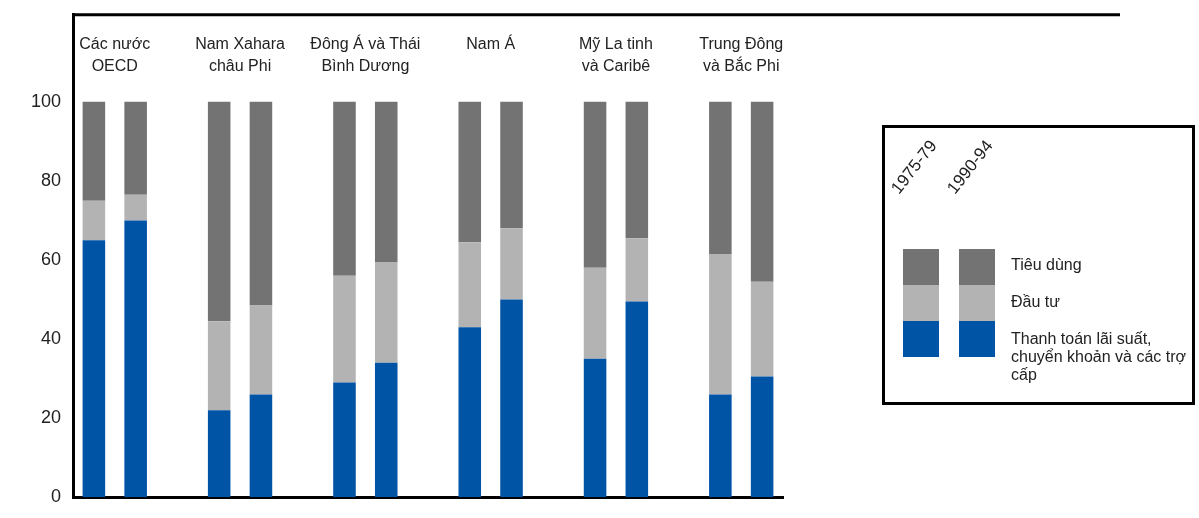  Describe the element at coordinates (1099, 357) in the screenshot. I see `legend-label: Thanh toán lãi suất, chuyển khoản và các trợ cấp` at that location.